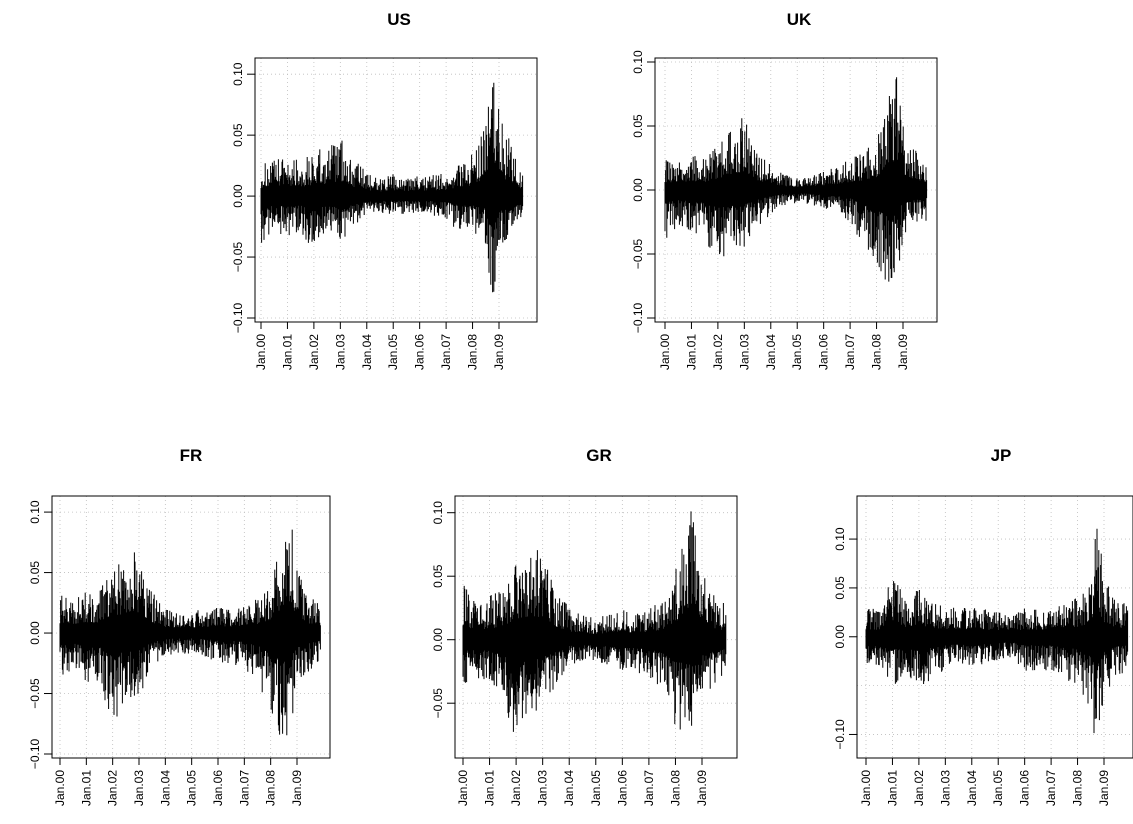 This screenshot has height=824, width=1133. What do you see at coordinates (599, 455) in the screenshot?
I see `panel-title: GR` at bounding box center [599, 455].